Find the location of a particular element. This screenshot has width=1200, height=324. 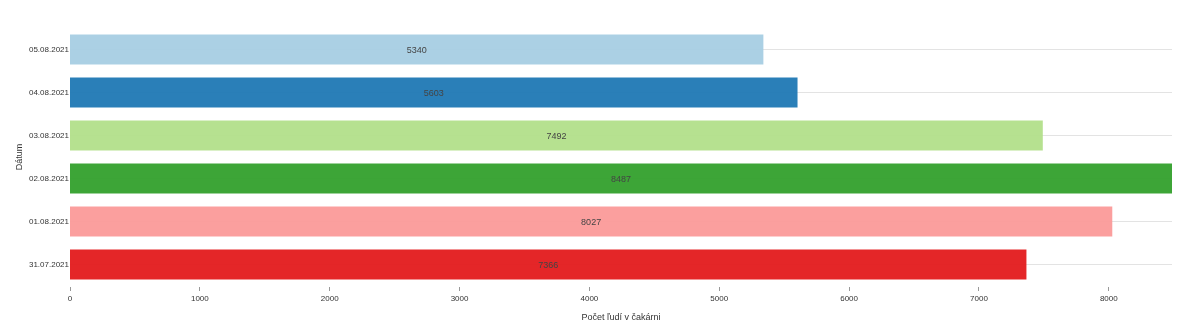

y-tick-label: 05.08.2021 is located at coordinates (49, 50).